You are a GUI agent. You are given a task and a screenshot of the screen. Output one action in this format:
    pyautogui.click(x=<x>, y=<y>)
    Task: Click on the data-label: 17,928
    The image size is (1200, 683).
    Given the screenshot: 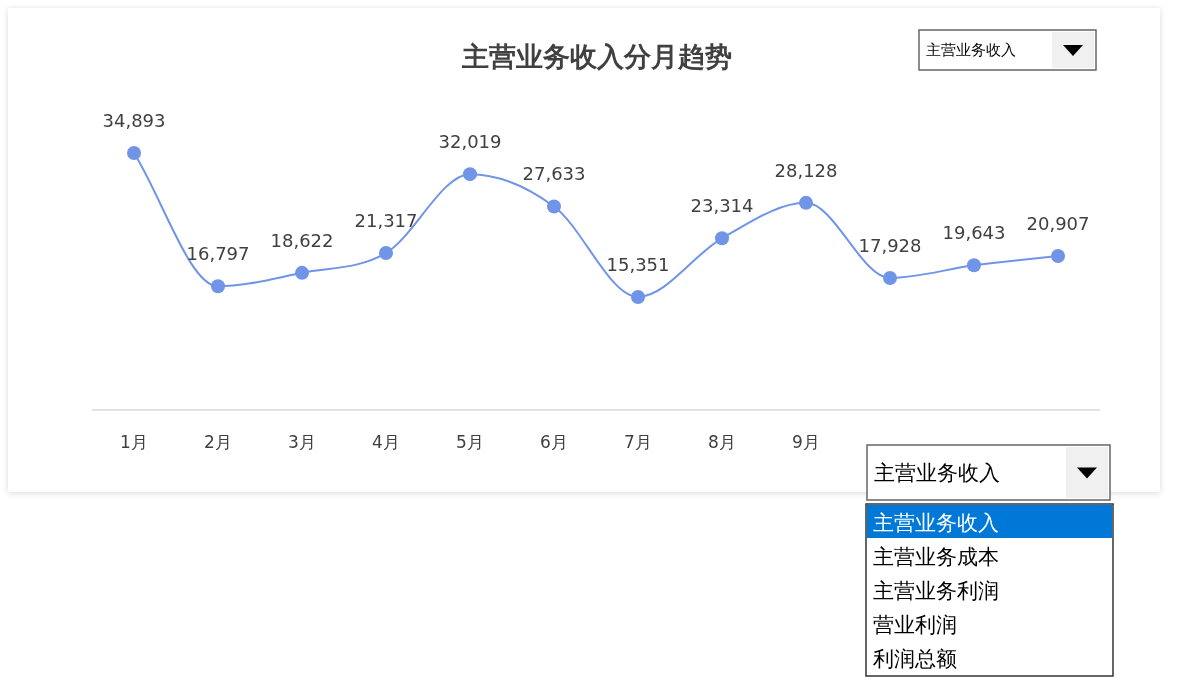 What is the action you would take?
    pyautogui.click(x=890, y=245)
    